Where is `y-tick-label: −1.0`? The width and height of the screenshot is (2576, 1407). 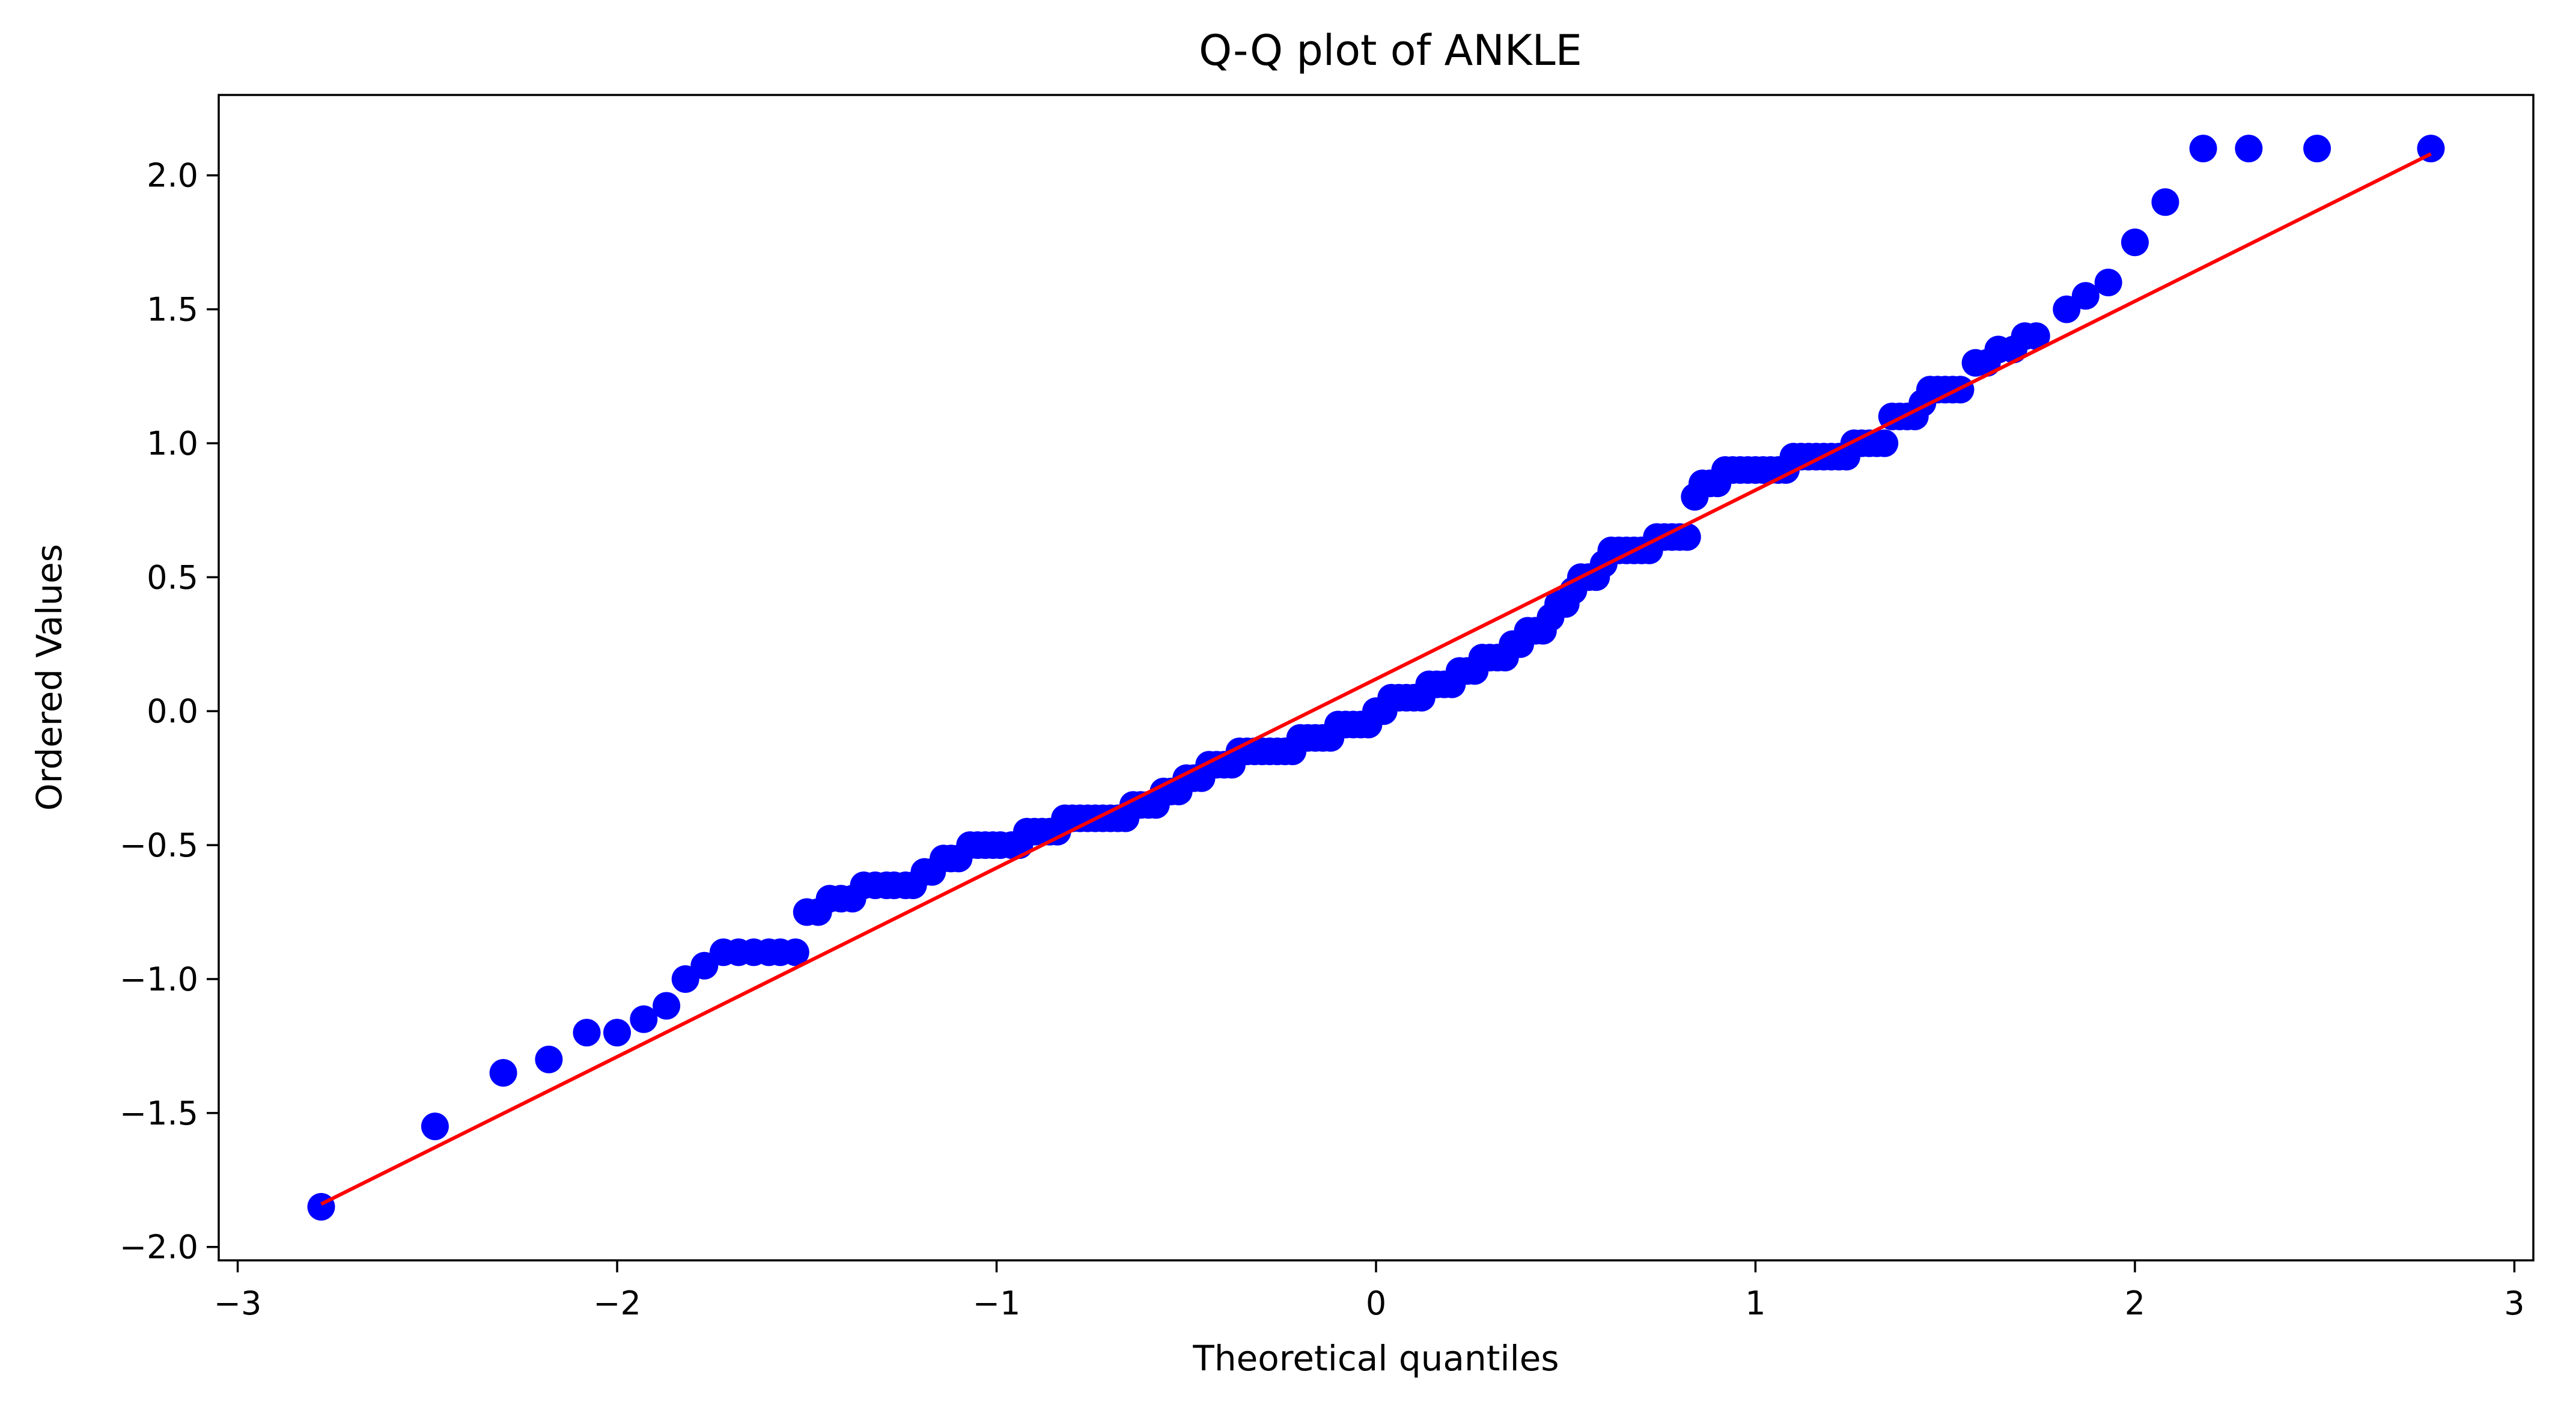
y-tick-label: −1.0 is located at coordinates (159, 979).